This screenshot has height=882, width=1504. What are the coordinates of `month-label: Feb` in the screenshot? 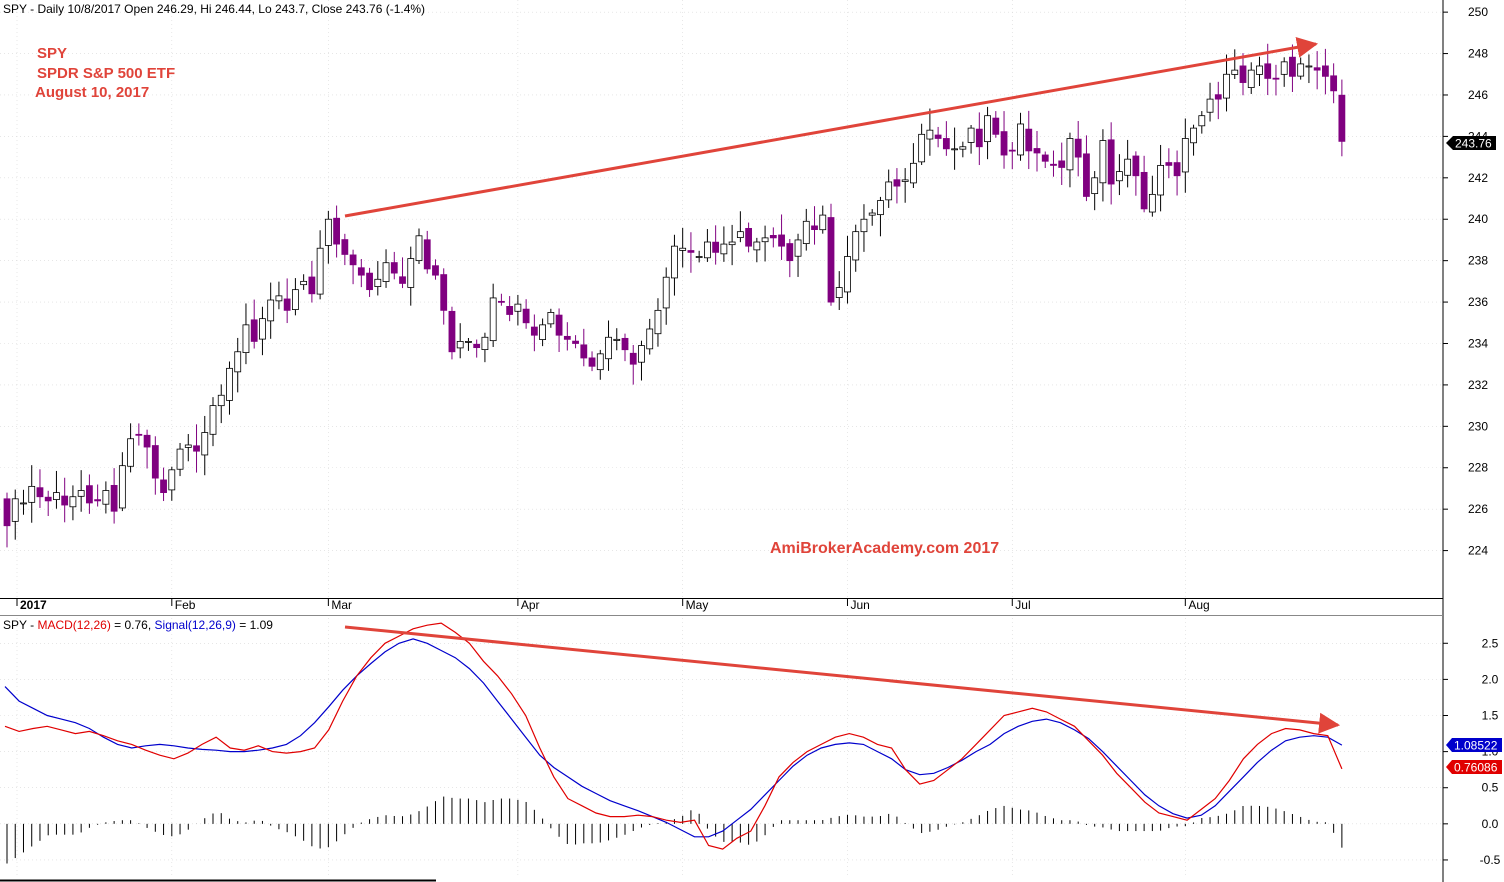 It's located at (185, 605).